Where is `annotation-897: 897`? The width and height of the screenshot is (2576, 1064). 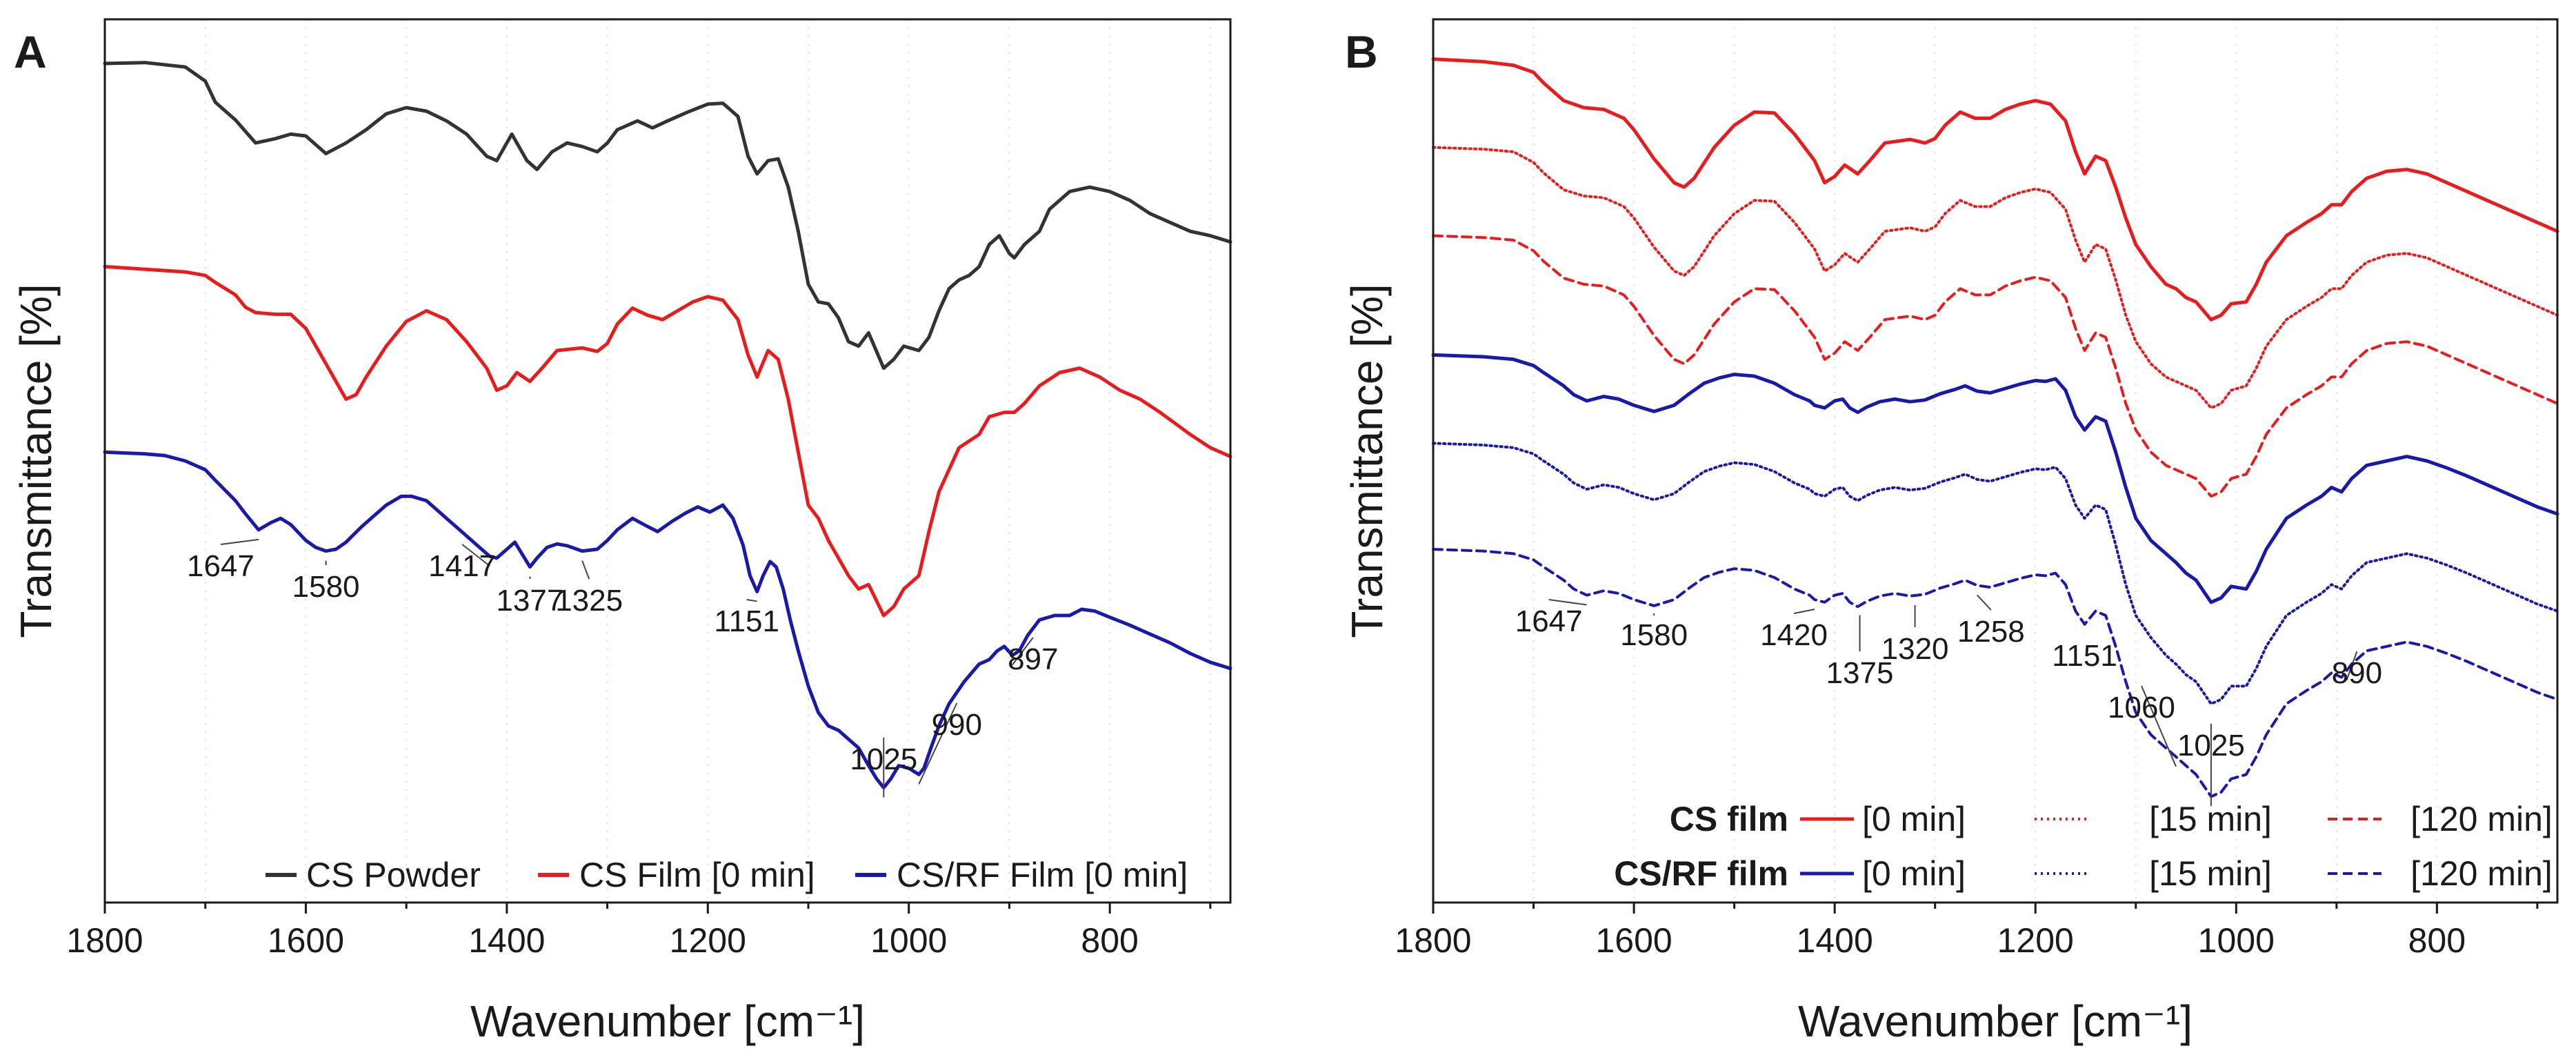 annotation-897: 897 is located at coordinates (1033, 659).